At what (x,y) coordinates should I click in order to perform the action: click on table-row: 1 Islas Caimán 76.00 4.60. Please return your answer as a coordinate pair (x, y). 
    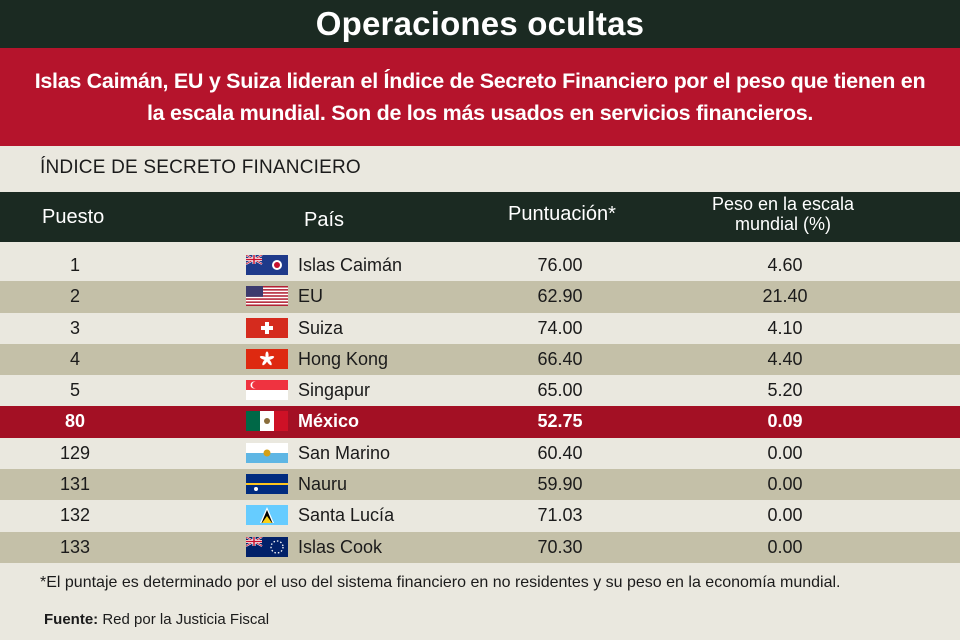
    Looking at the image, I should click on (480, 265).